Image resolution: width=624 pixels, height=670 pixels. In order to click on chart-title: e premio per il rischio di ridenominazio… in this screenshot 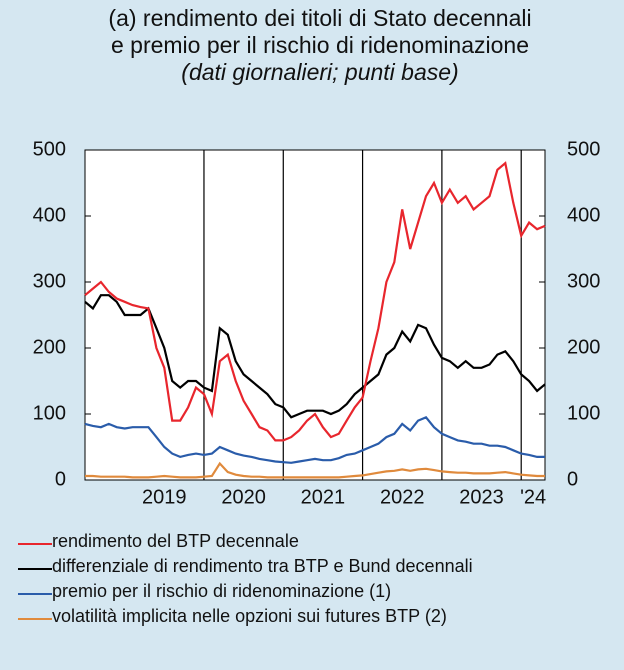, I will do `click(320, 45)`.